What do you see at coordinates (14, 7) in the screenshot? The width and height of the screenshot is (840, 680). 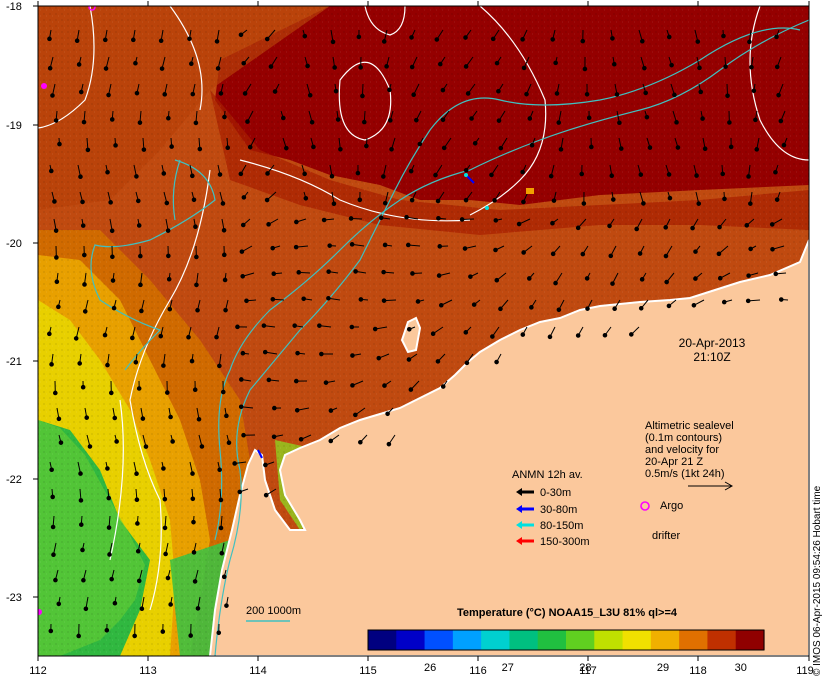 I see `lat-label: -18` at bounding box center [14, 7].